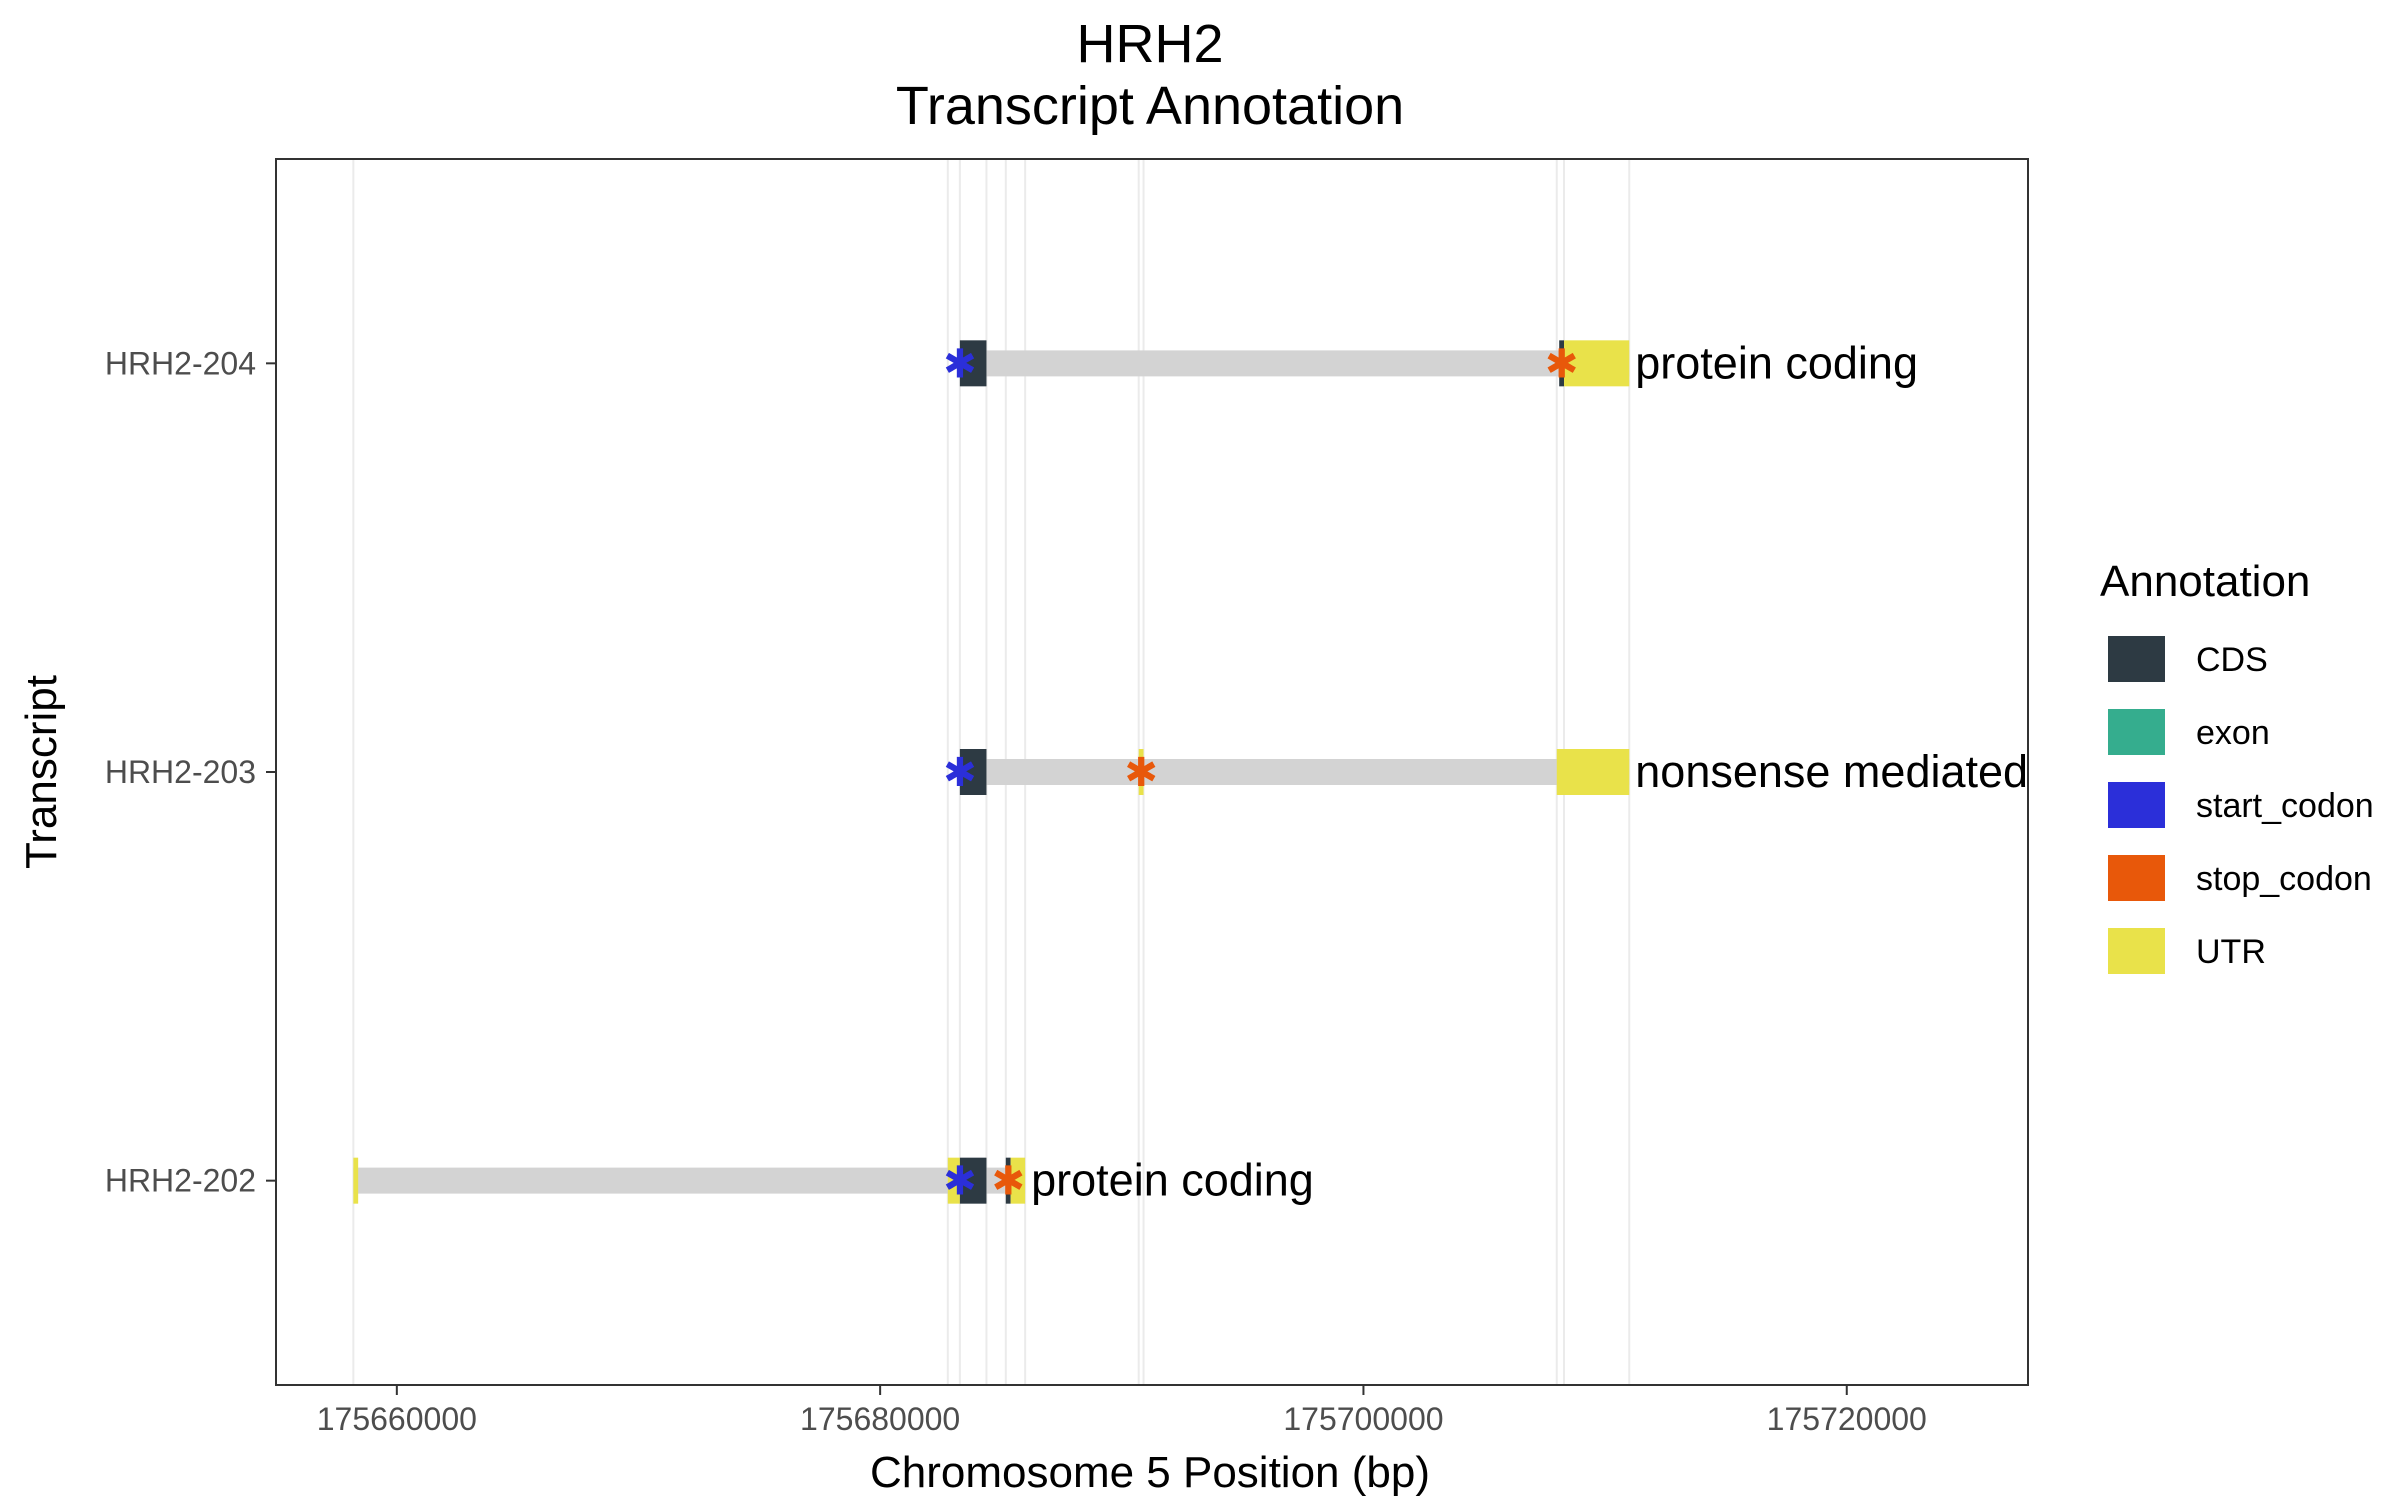 The width and height of the screenshot is (2400, 1500). I want to click on y-axis-title: Transcript, so click(41, 772).